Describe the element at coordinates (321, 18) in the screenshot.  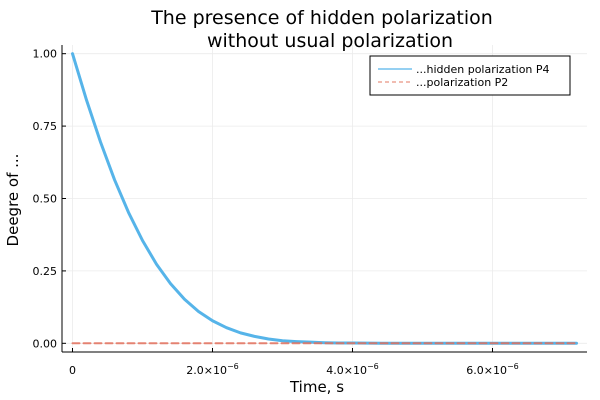
I see `chart-title-line-1: The presence of hidden polarization` at that location.